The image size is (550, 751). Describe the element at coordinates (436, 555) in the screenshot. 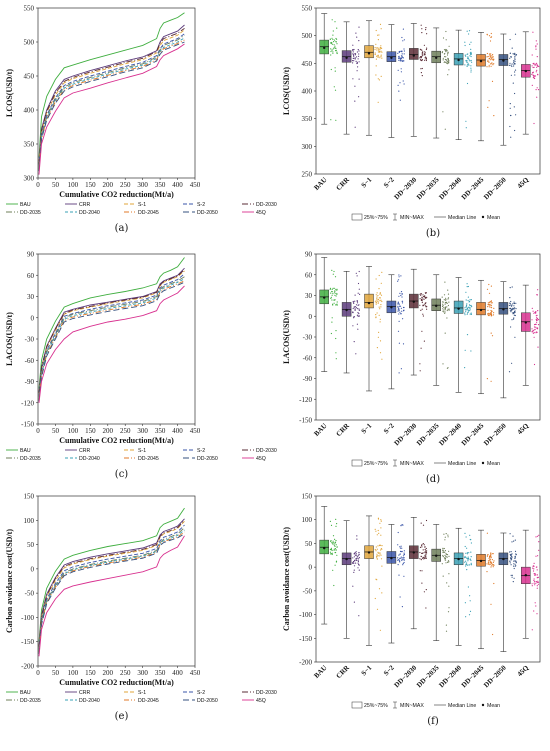

I see `mean-marker` at that location.